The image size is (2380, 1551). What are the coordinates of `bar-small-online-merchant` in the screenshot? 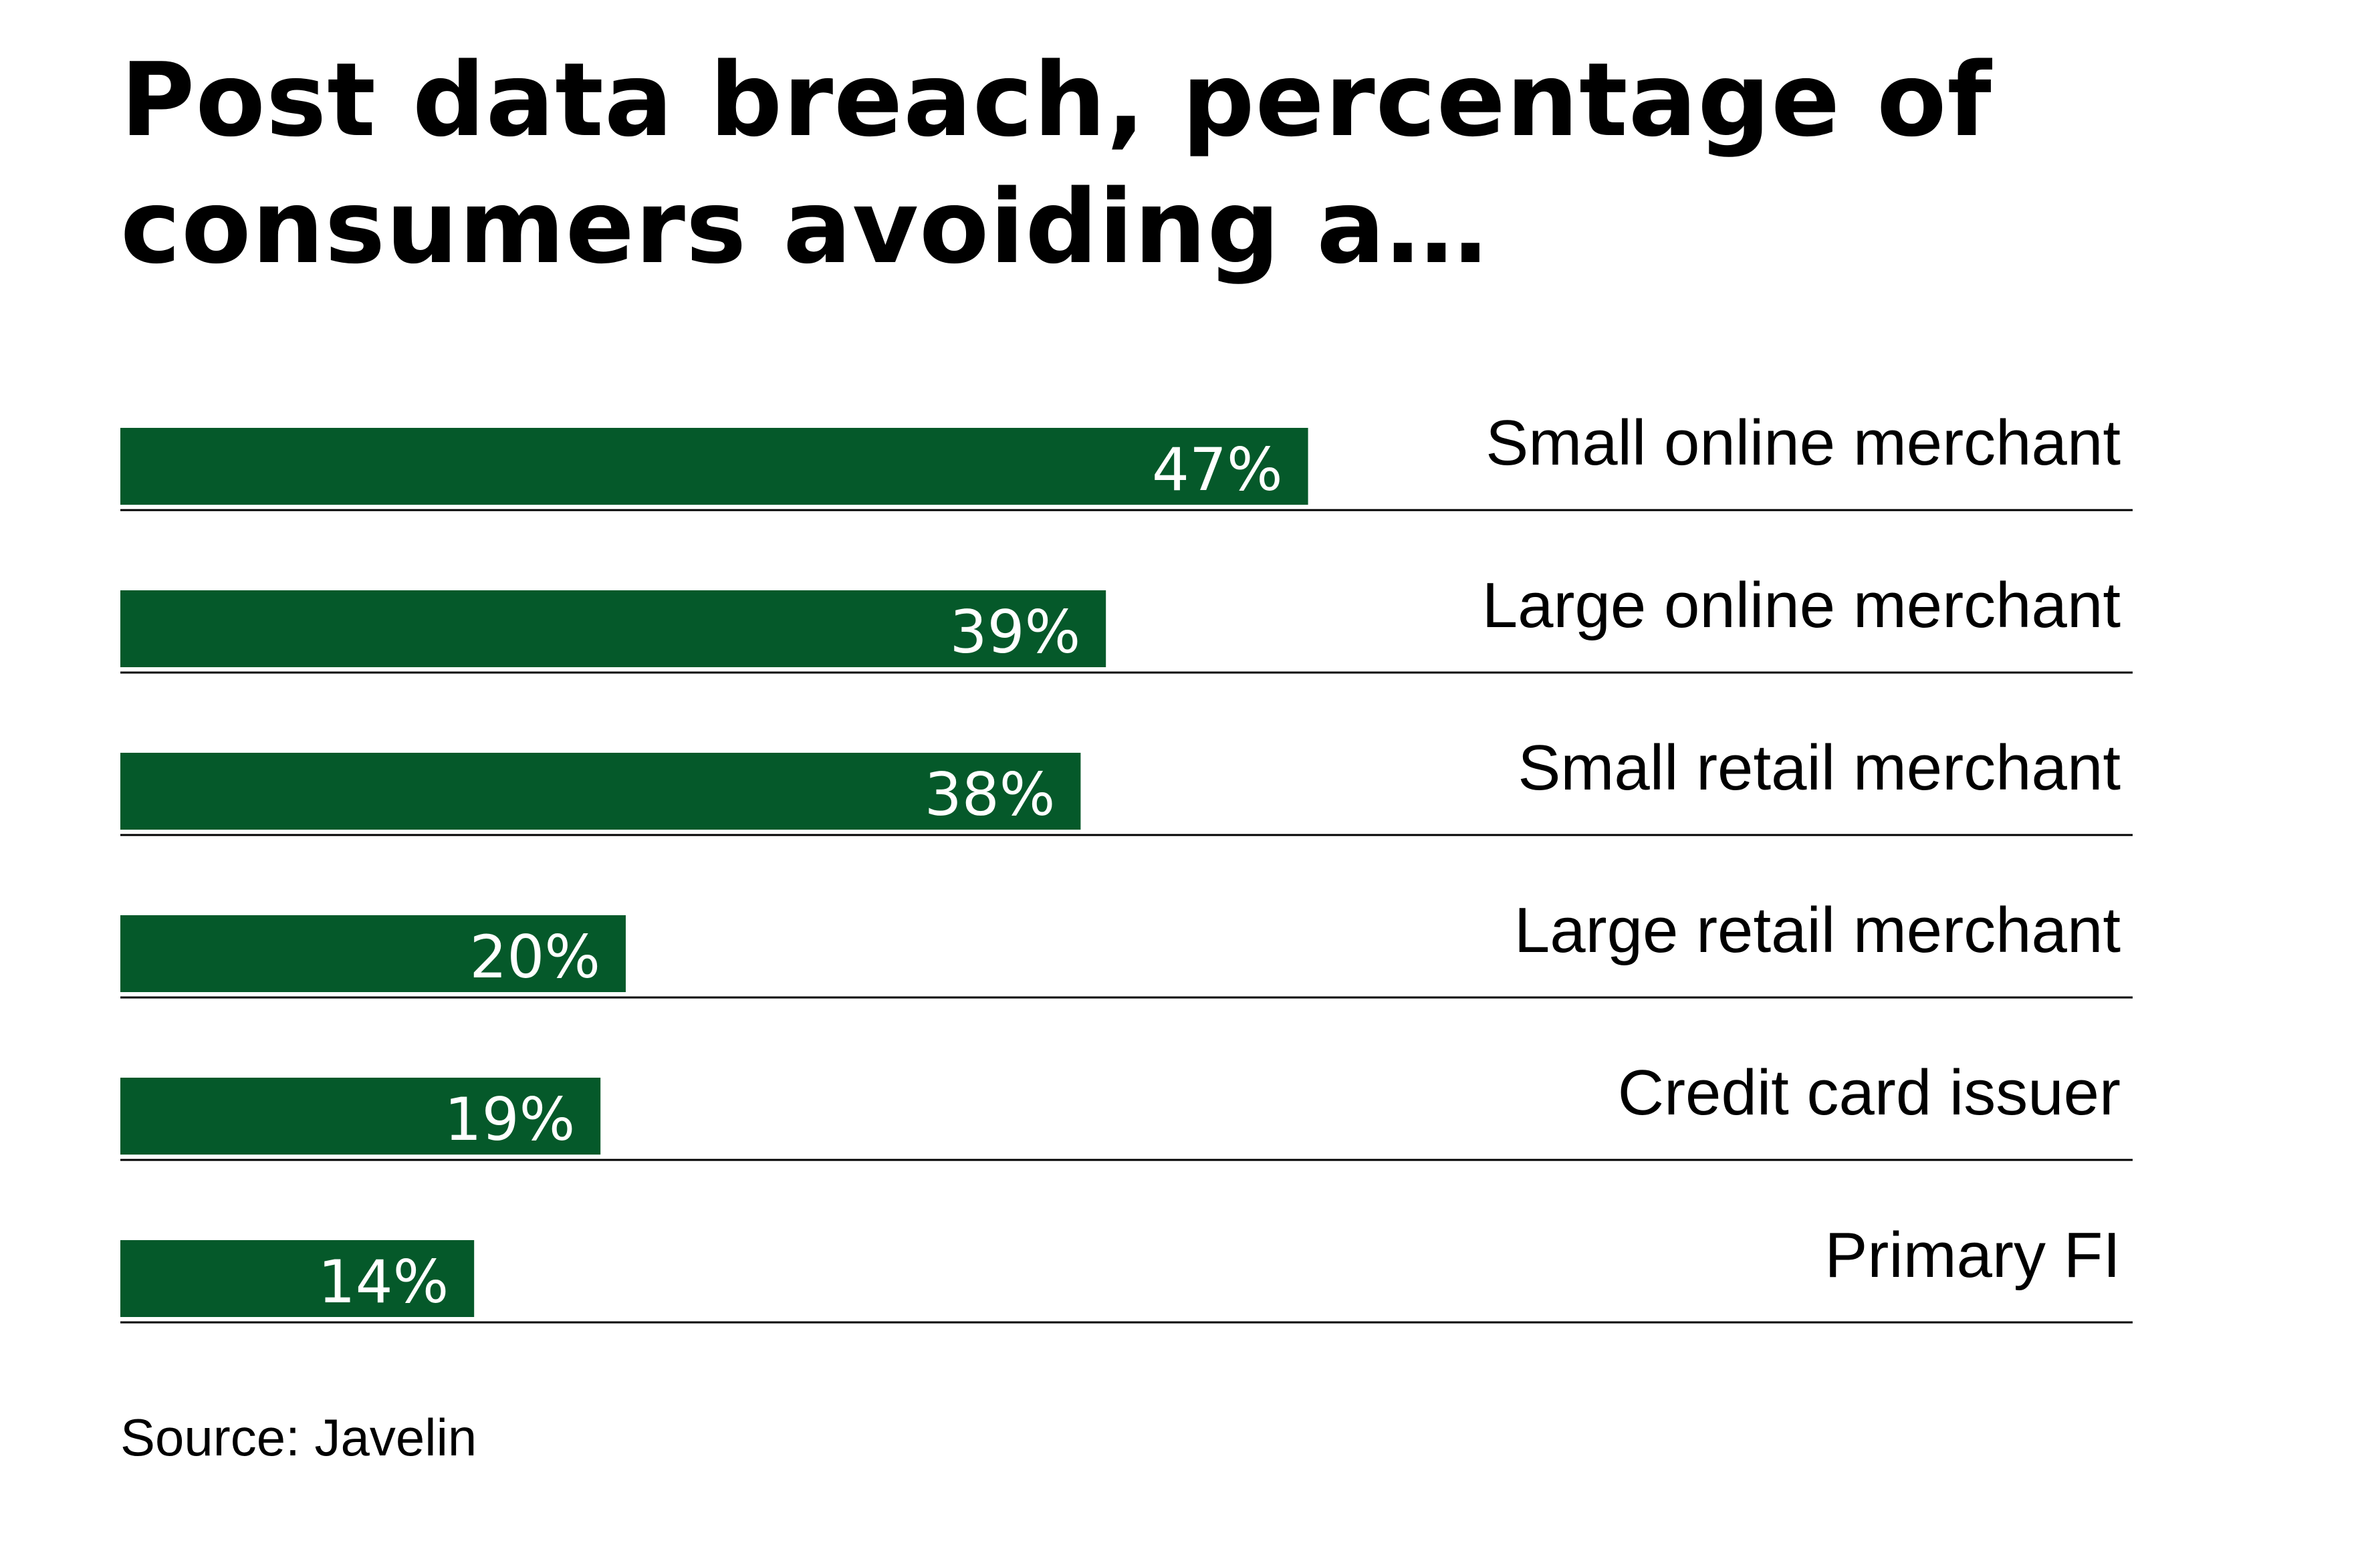 It's located at (714, 467).